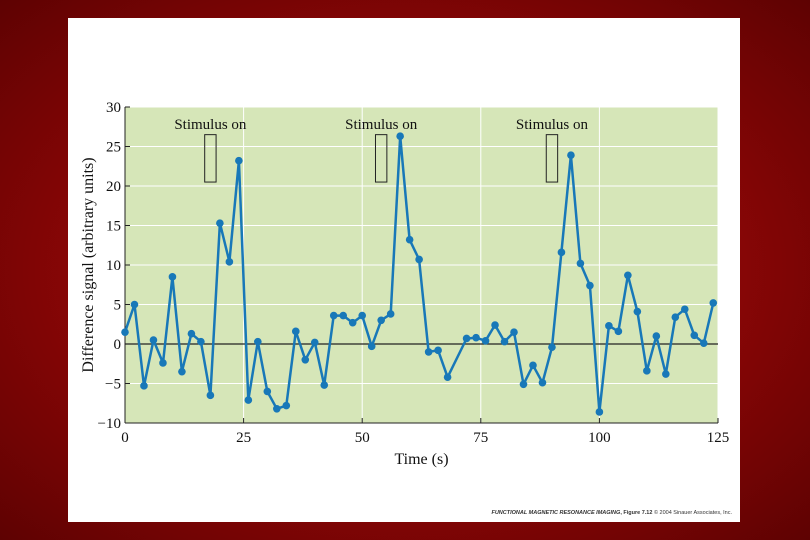  Describe the element at coordinates (362, 438) in the screenshot. I see `x-tick-label: 50` at that location.